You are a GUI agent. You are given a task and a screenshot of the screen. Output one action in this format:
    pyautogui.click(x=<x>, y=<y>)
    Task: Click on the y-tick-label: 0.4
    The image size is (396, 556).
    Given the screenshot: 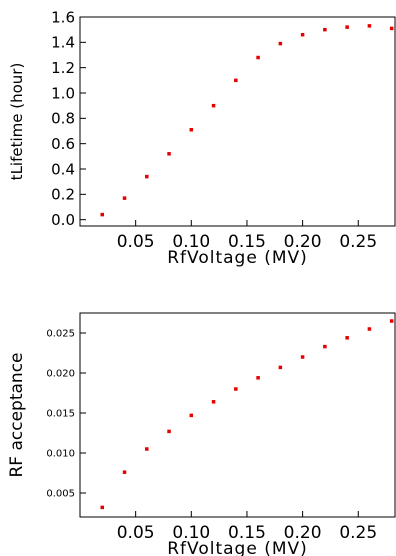 What is the action you would take?
    pyautogui.click(x=63, y=169)
    